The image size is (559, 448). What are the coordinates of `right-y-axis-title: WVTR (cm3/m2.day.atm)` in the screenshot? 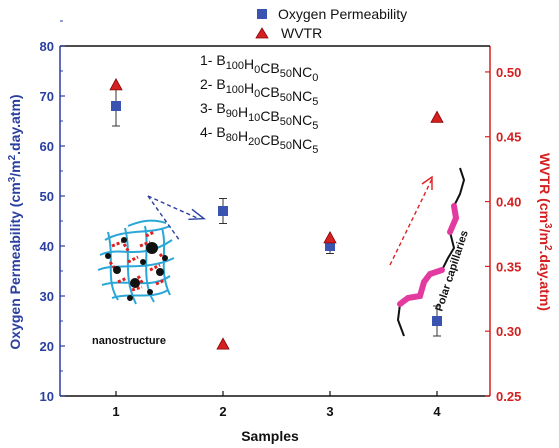 It's located at (545, 232).